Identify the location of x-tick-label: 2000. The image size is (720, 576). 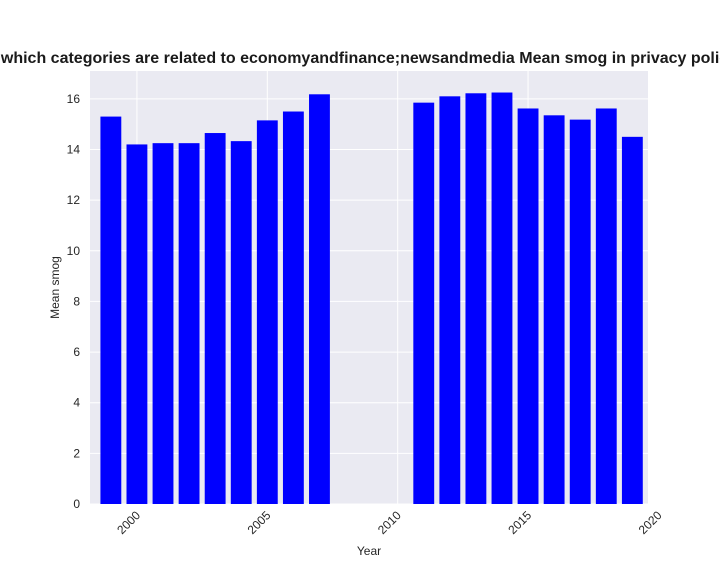
(128, 522).